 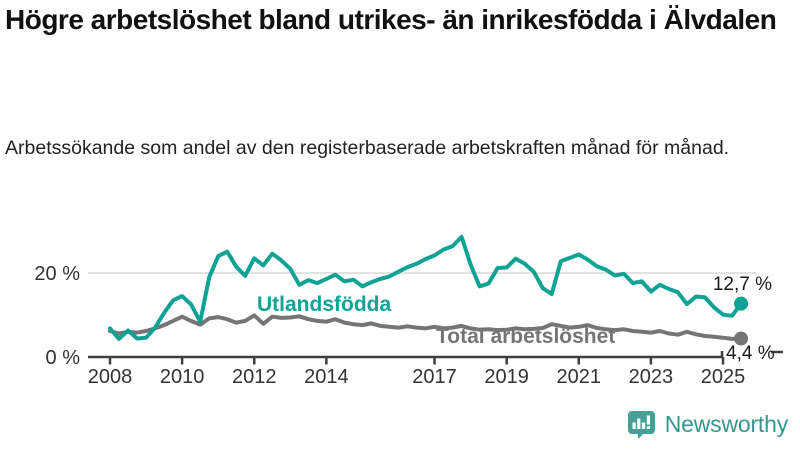 What do you see at coordinates (648, 427) in the screenshot?
I see `exclamation-dot` at bounding box center [648, 427].